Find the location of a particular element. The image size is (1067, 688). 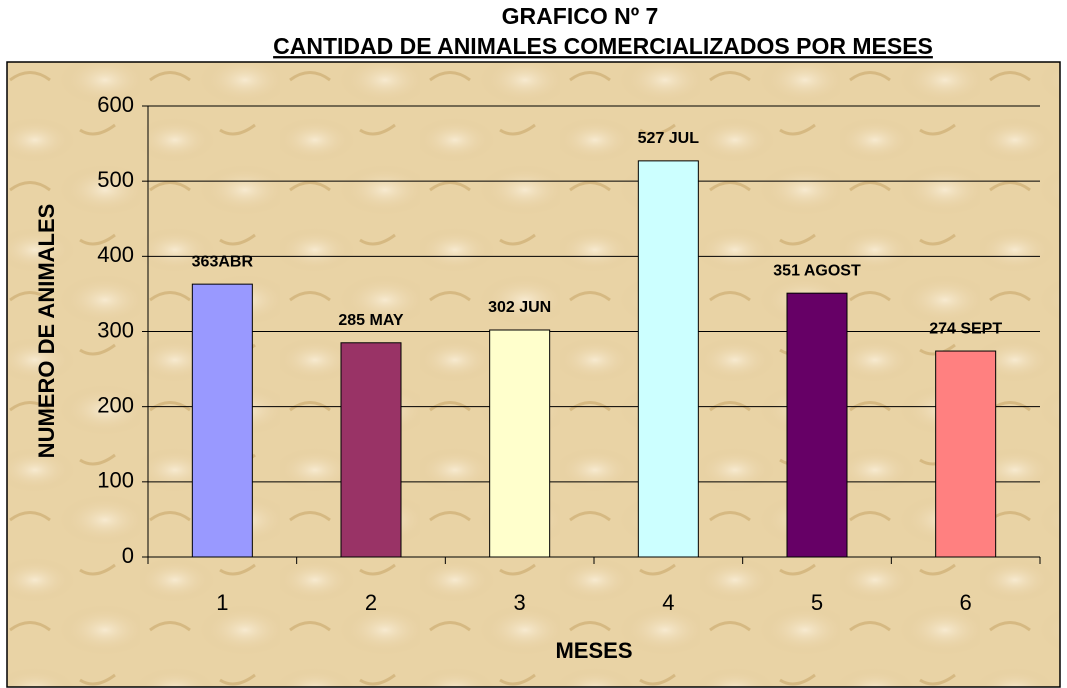

y-tick-label: 500 is located at coordinates (115, 179).